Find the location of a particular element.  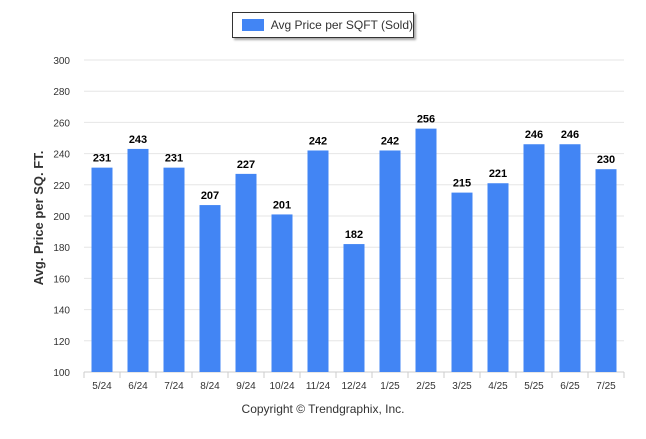

x-tick-label: 4/25 is located at coordinates (498, 386).